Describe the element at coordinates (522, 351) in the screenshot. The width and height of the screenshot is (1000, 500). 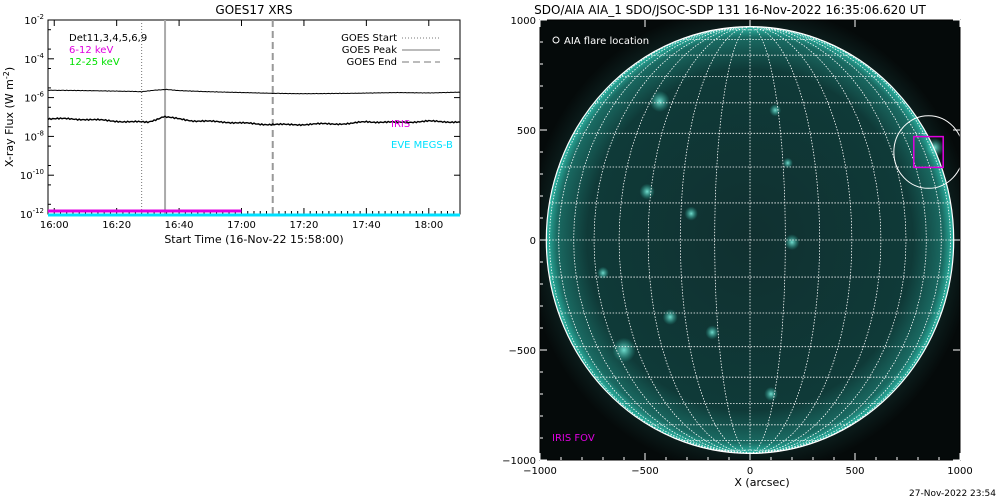
I see `aia-y-tick-label: −500` at that location.